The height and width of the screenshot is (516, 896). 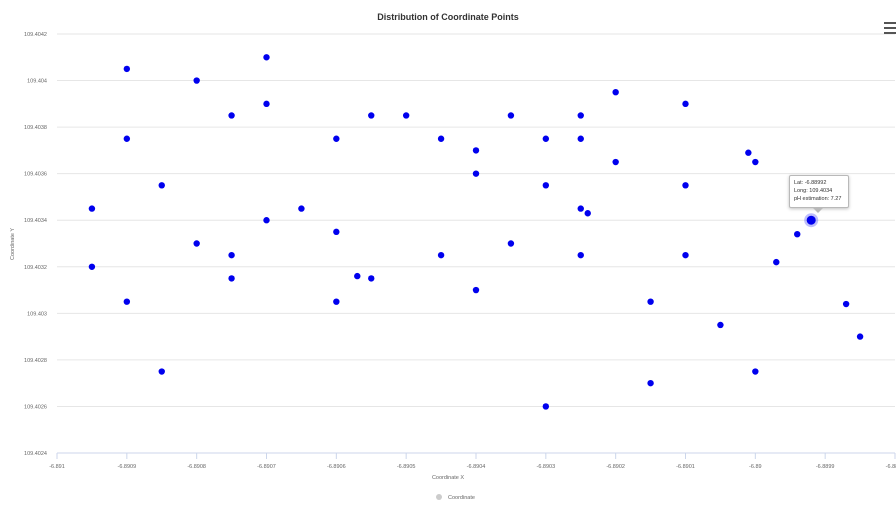 What do you see at coordinates (818, 210) in the screenshot?
I see `tooltip-arrow` at bounding box center [818, 210].